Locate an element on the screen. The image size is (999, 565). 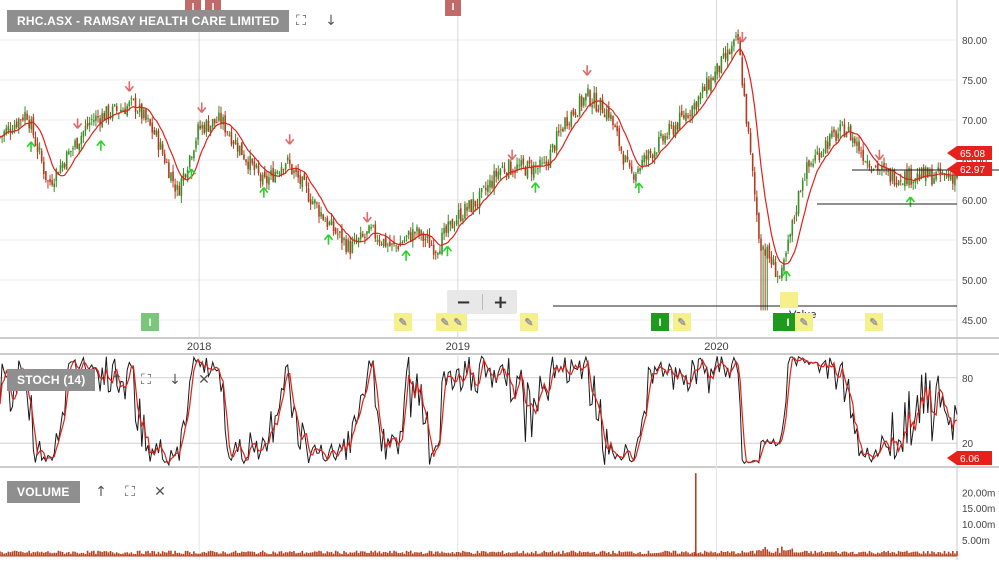
zoom-in-button: + is located at coordinates (500, 302).